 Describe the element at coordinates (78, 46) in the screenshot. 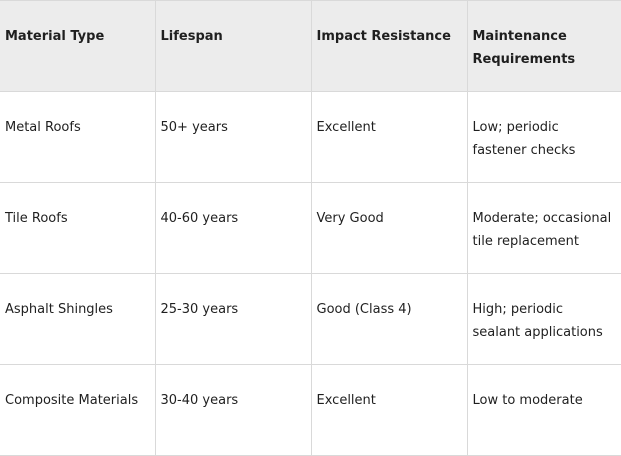

I see `header-material-type: Material Type` at that location.